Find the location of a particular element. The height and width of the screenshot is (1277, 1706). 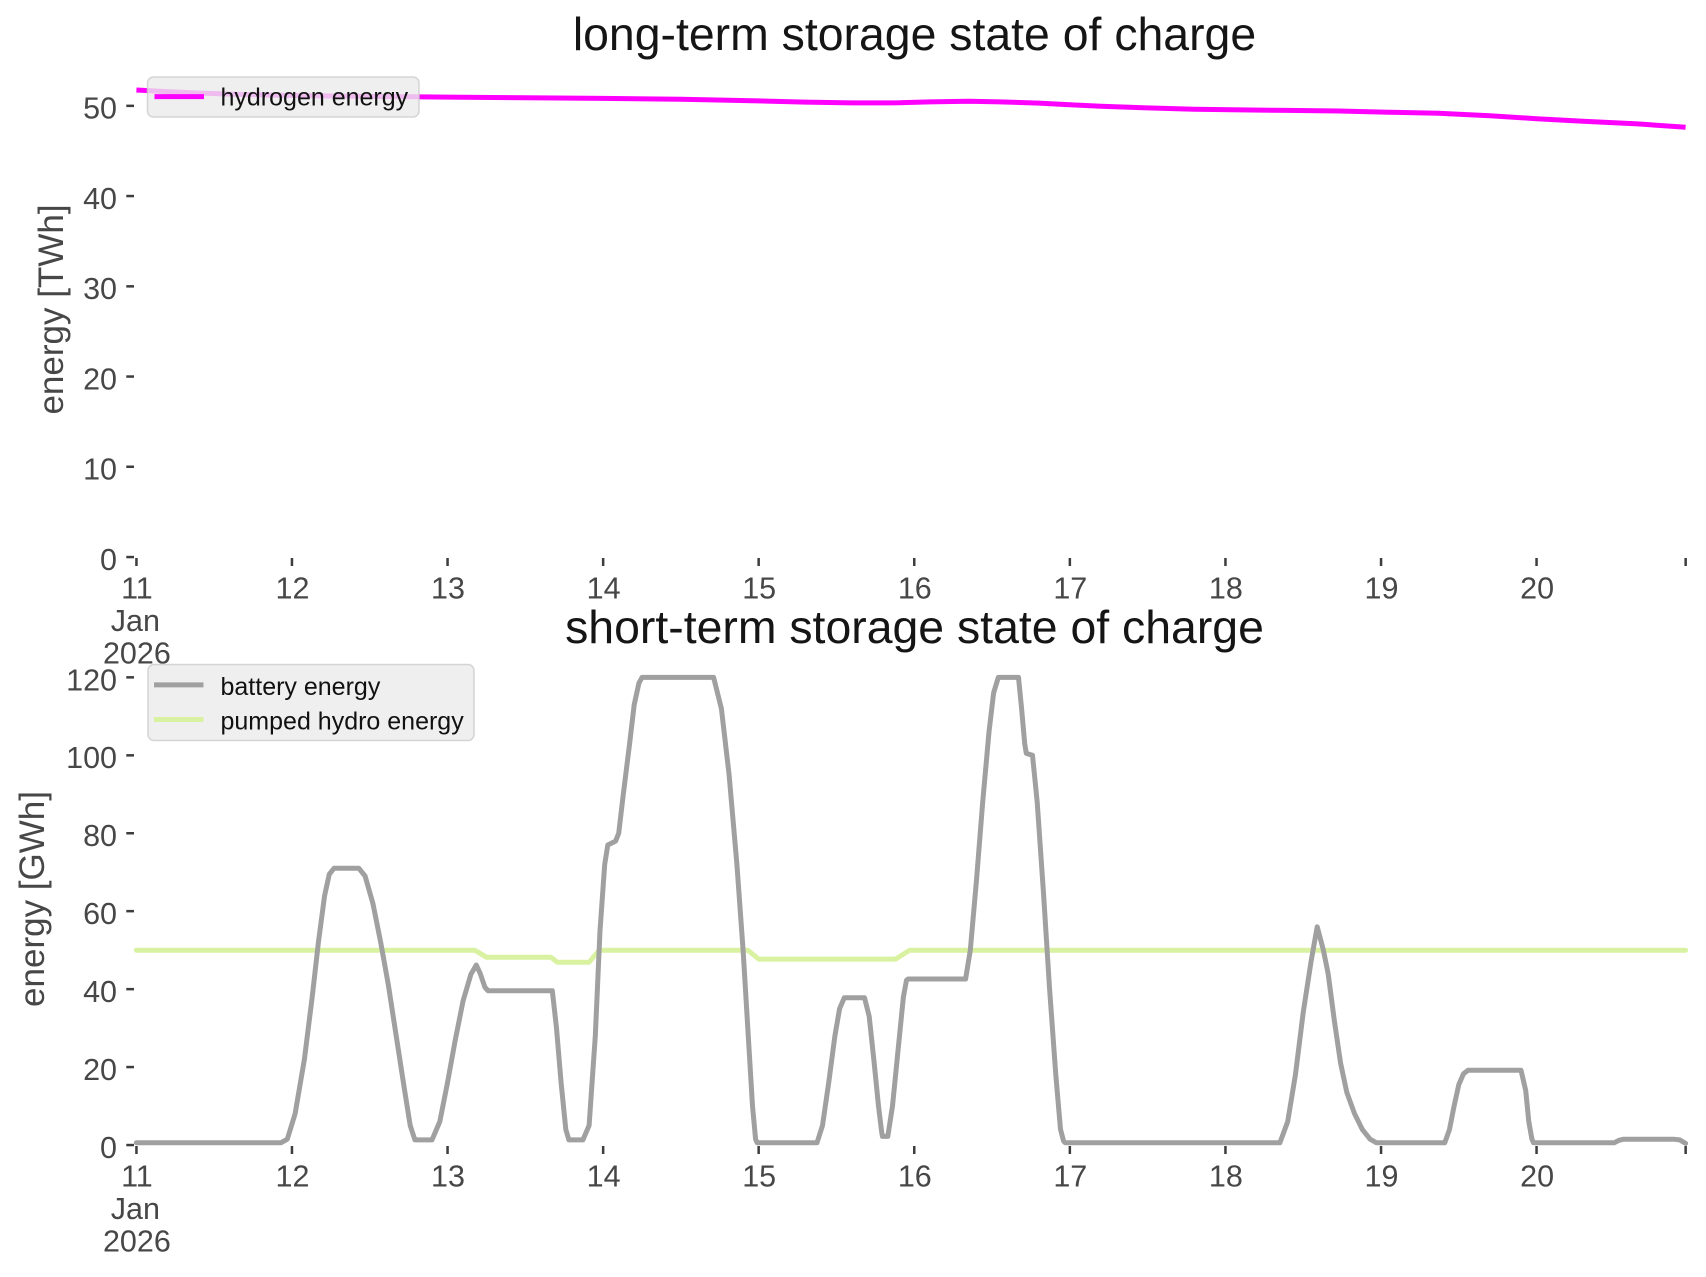

svg-text:long-term storage state of cha: long-term storage state of charge is located at coordinates (914, 34).